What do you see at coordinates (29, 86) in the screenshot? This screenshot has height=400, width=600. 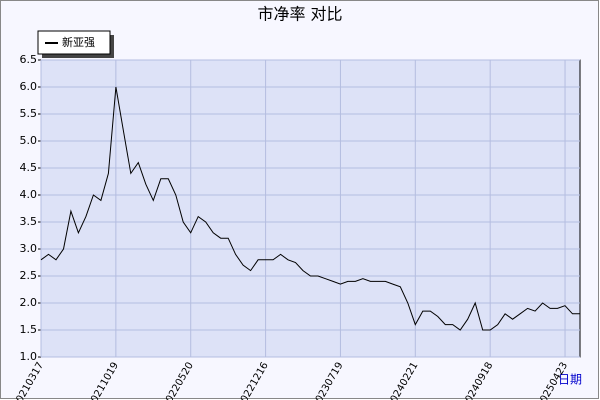 I see `y-tick-label: 6.0` at bounding box center [29, 86].